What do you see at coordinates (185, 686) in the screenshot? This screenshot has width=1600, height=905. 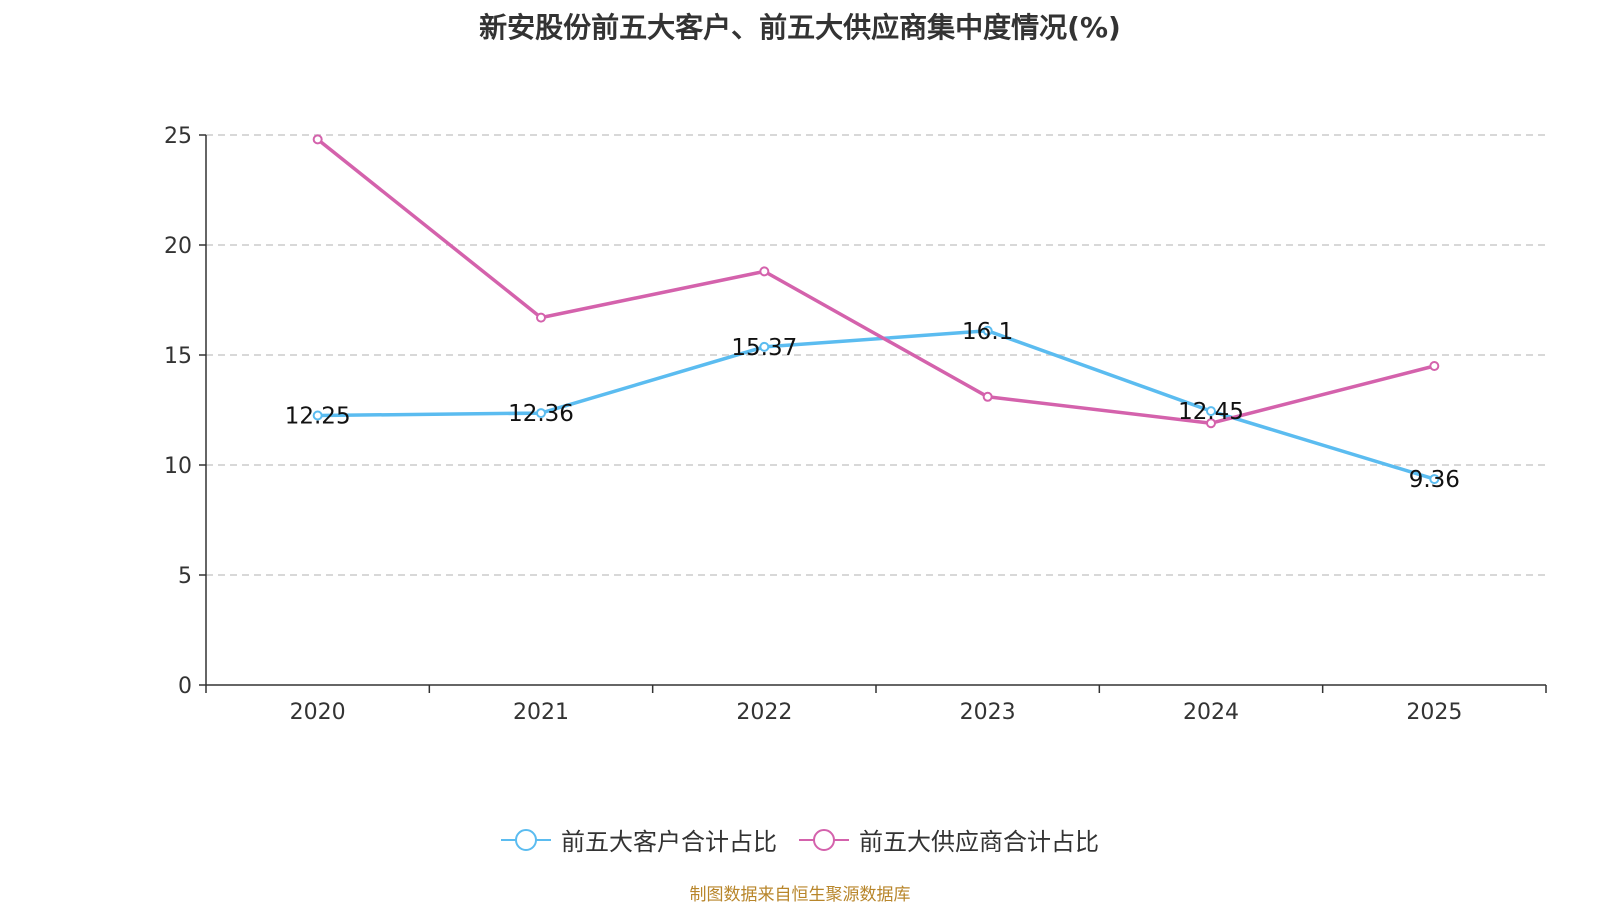 I see `y-tick-label: 0` at bounding box center [185, 686].